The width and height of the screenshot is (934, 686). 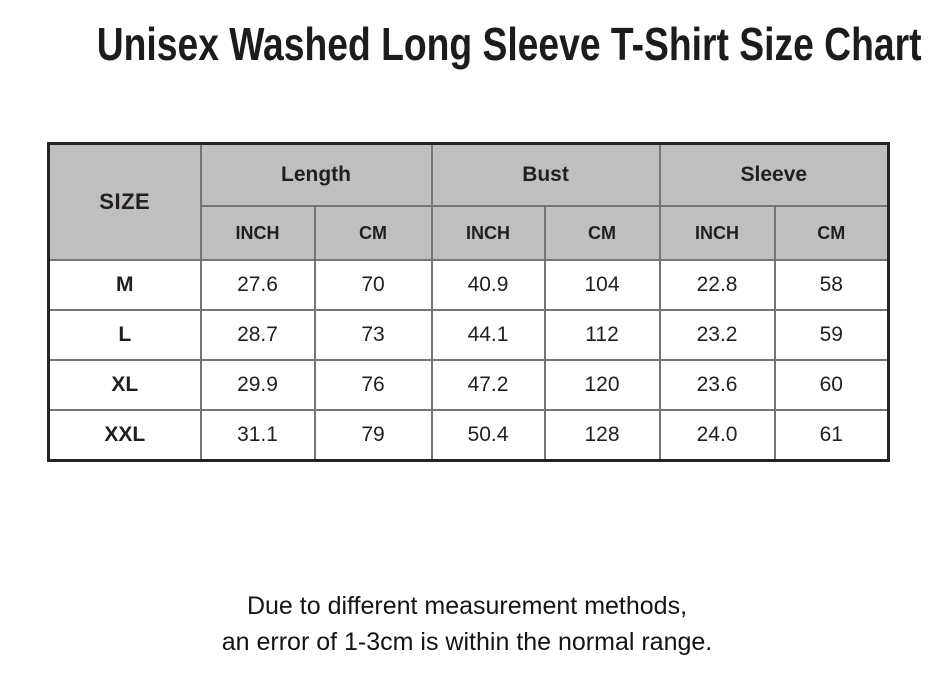 What do you see at coordinates (602, 385) in the screenshot?
I see `measurement-cell: 120` at bounding box center [602, 385].